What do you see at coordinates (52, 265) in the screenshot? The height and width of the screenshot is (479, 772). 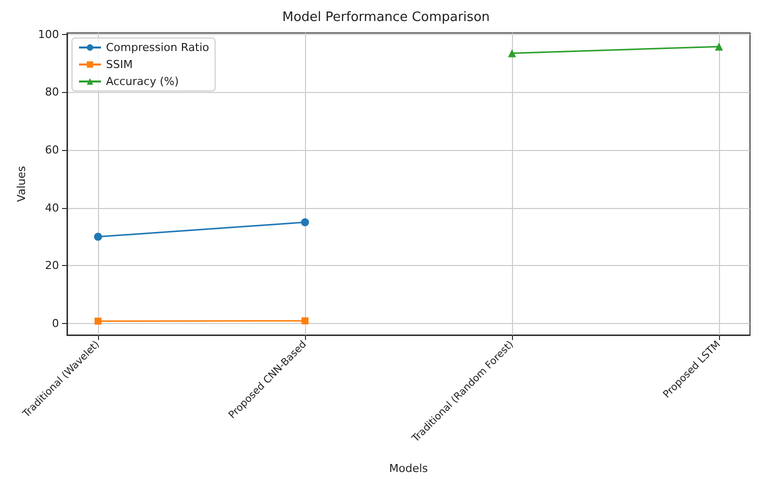 I see `y-tick-label: 20` at bounding box center [52, 265].